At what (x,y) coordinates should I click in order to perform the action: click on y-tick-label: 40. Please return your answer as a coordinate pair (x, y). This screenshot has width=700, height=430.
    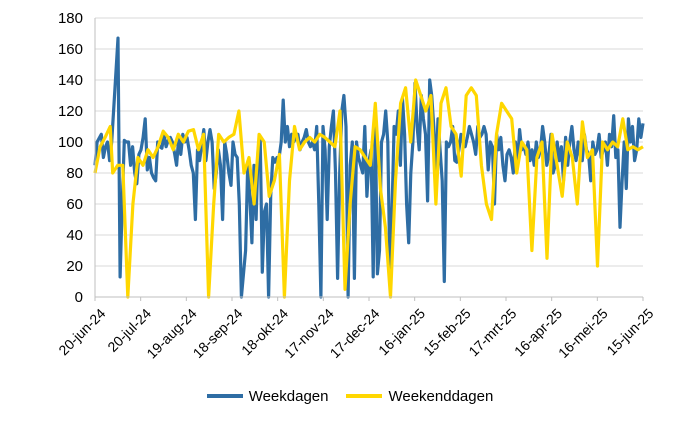
    Looking at the image, I should click on (74, 235).